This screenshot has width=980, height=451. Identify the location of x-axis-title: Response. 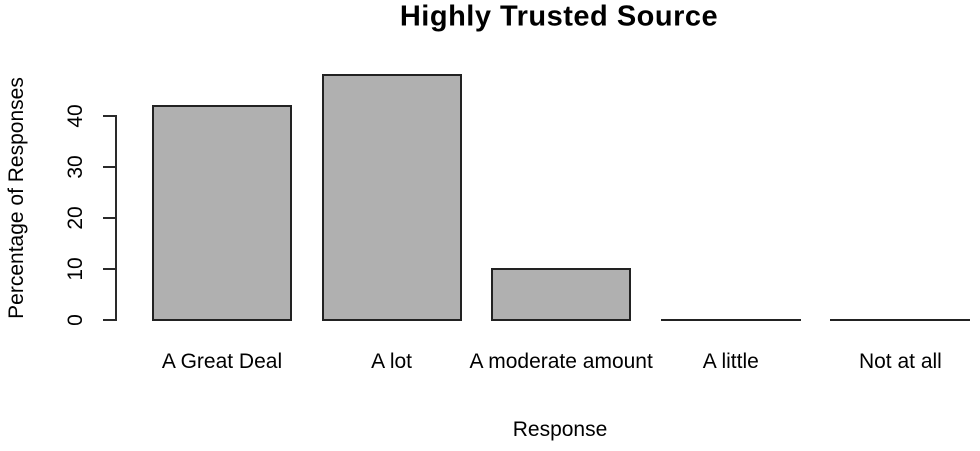
(560, 429).